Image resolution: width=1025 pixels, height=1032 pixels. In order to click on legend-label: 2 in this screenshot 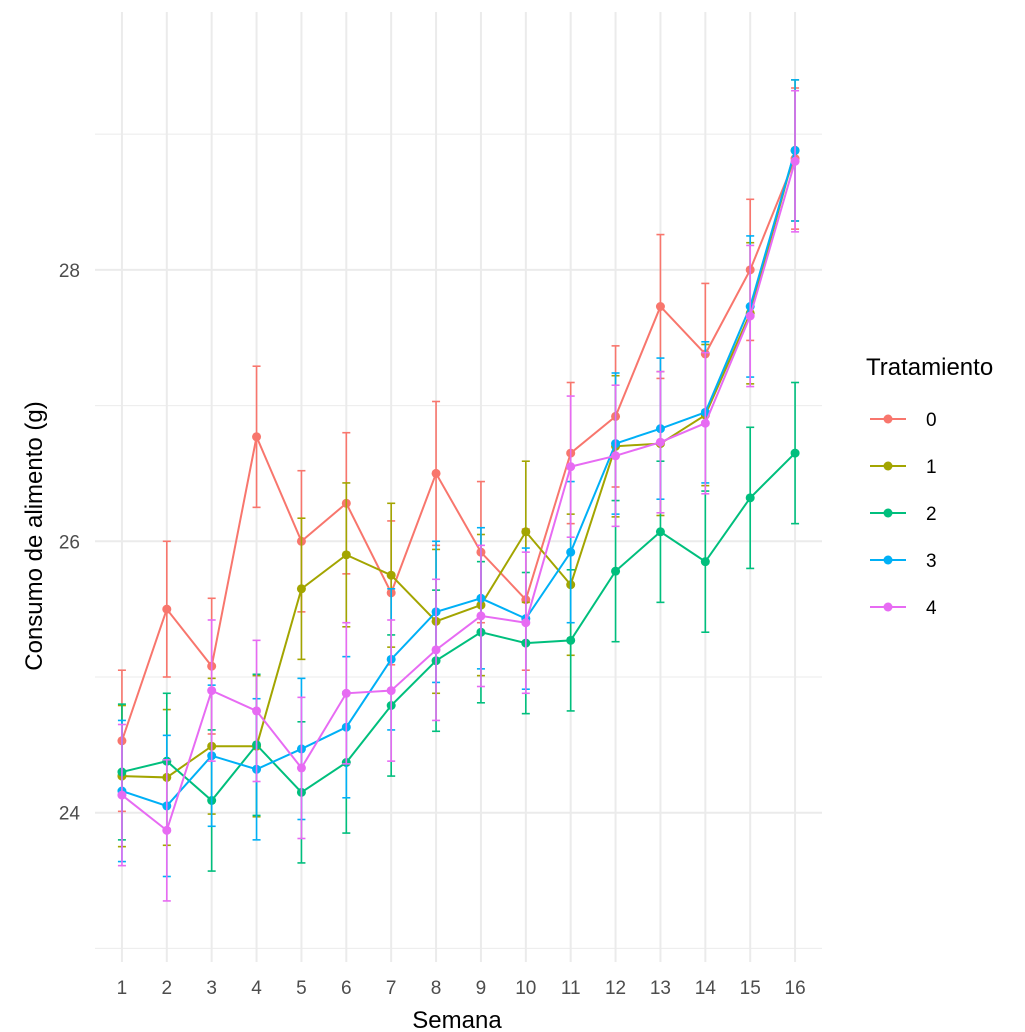, I will do `click(931, 514)`.